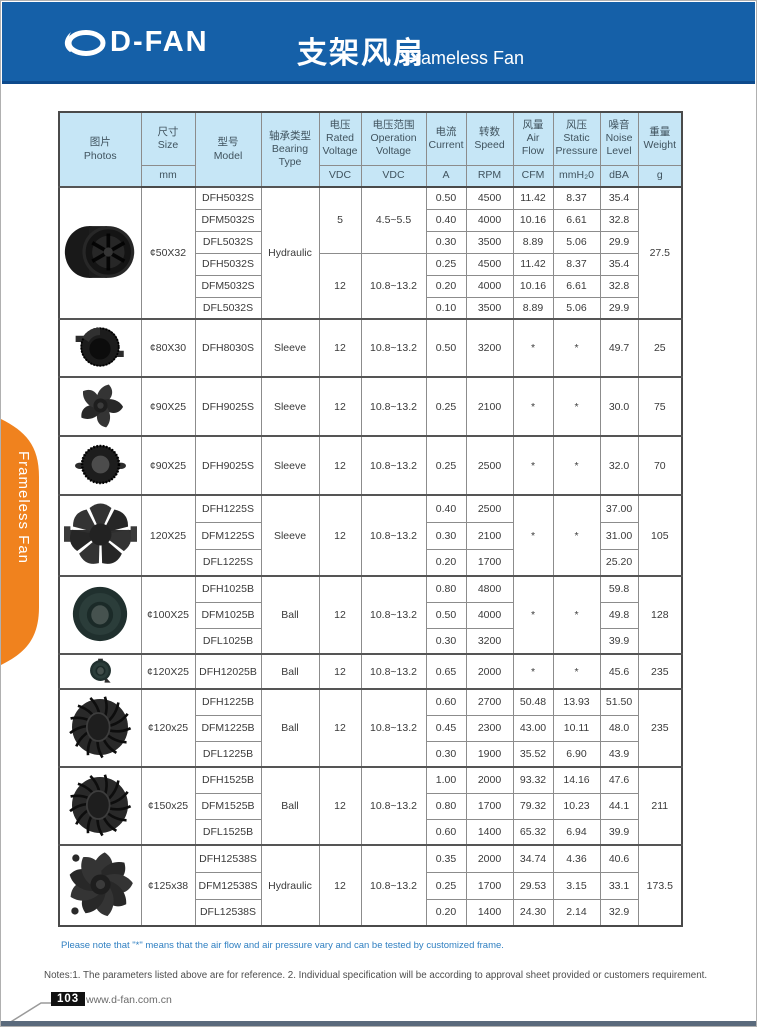 The image size is (757, 1027). What do you see at coordinates (533, 858) in the screenshot?
I see `air-flow-cell: 34.74` at bounding box center [533, 858].